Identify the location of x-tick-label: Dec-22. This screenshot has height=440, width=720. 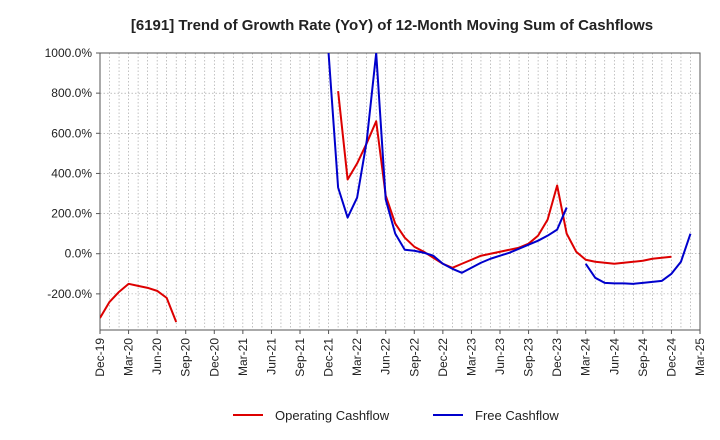
(443, 357).